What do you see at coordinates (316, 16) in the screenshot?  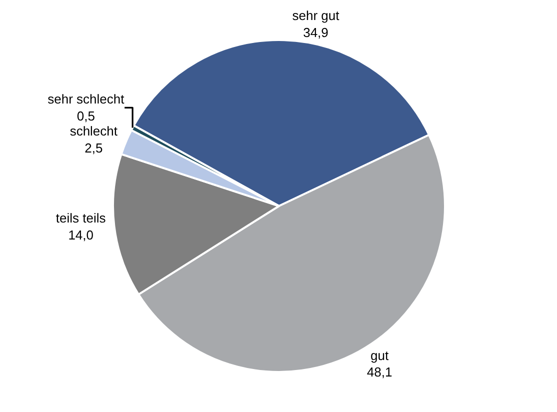 I see `slice-label: sehr gut` at bounding box center [316, 16].